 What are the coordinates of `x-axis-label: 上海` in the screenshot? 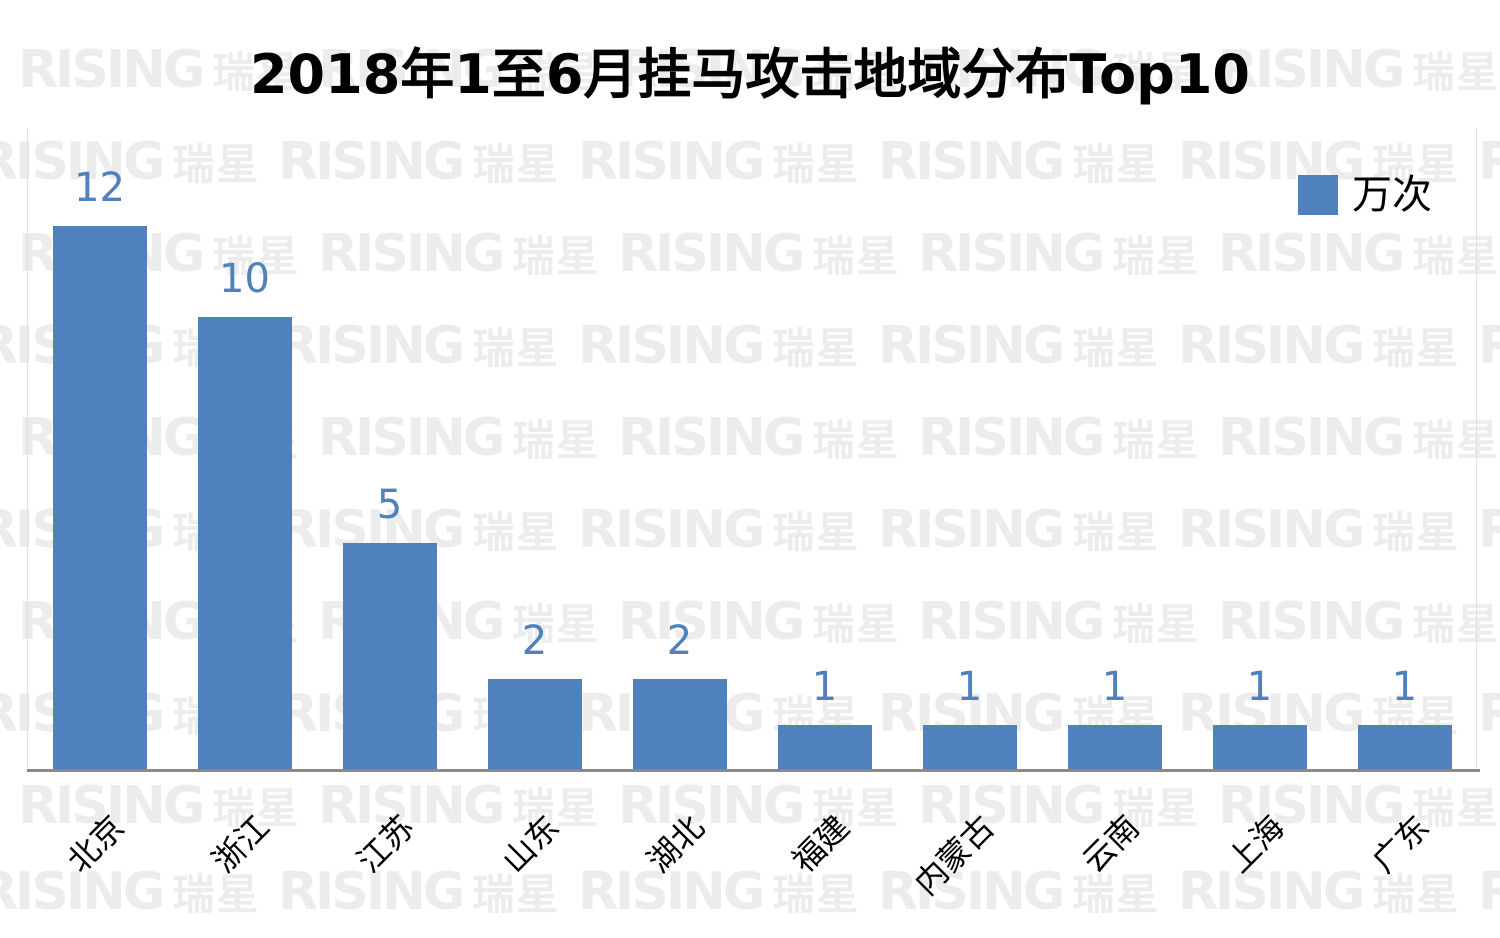 It's located at (1256, 844).